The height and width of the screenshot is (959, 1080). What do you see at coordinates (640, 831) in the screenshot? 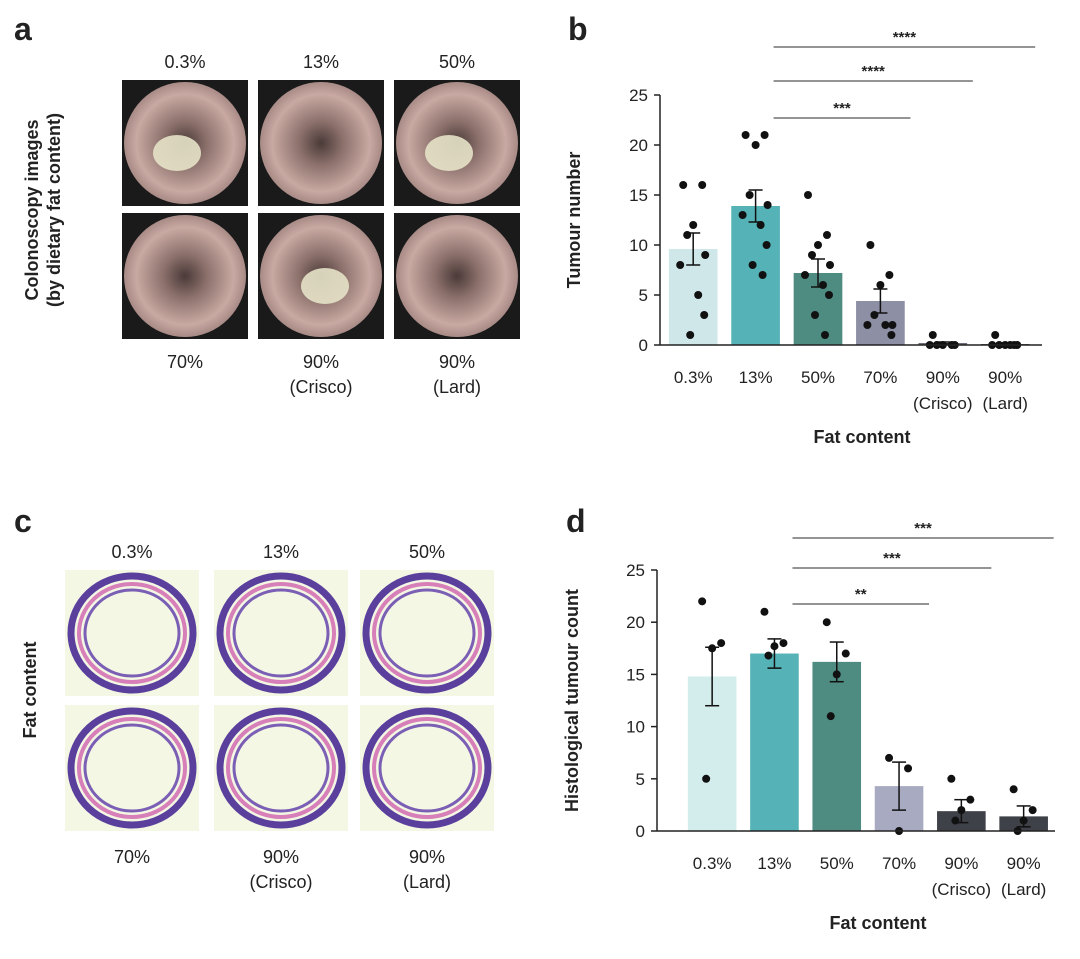
I see `y-tick-label: 0` at bounding box center [640, 831].